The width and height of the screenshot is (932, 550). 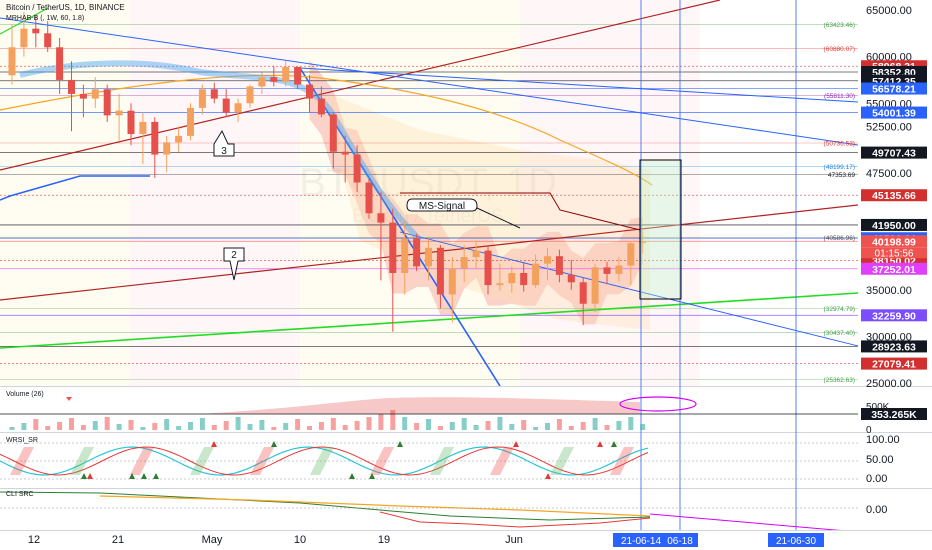 I want to click on volume-pane, so click(x=429, y=413).